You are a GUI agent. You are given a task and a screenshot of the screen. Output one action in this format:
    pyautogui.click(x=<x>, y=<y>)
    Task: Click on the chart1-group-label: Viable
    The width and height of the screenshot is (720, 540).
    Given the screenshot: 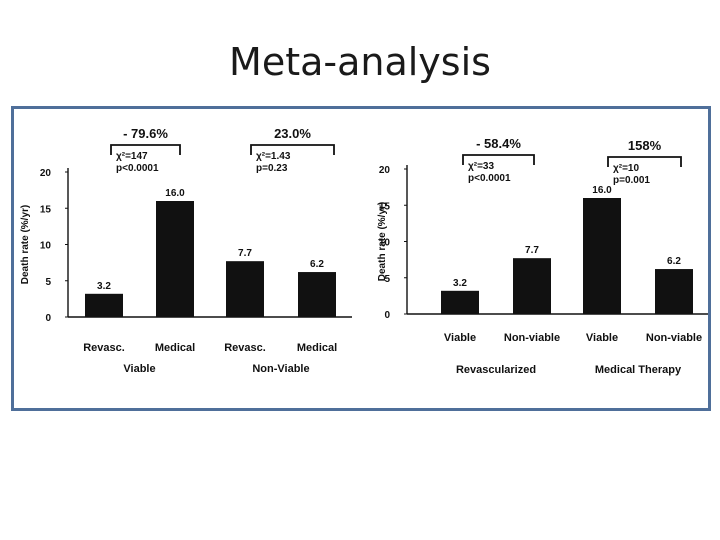 What is the action you would take?
    pyautogui.click(x=139, y=369)
    